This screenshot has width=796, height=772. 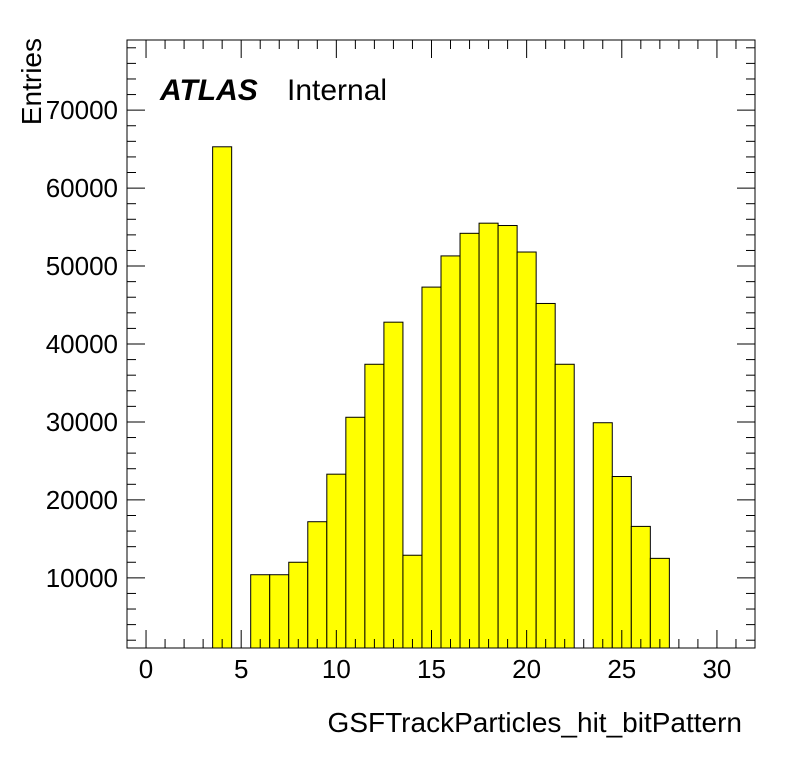 What do you see at coordinates (82, 110) in the screenshot?
I see `y-tick-label: 70000` at bounding box center [82, 110].